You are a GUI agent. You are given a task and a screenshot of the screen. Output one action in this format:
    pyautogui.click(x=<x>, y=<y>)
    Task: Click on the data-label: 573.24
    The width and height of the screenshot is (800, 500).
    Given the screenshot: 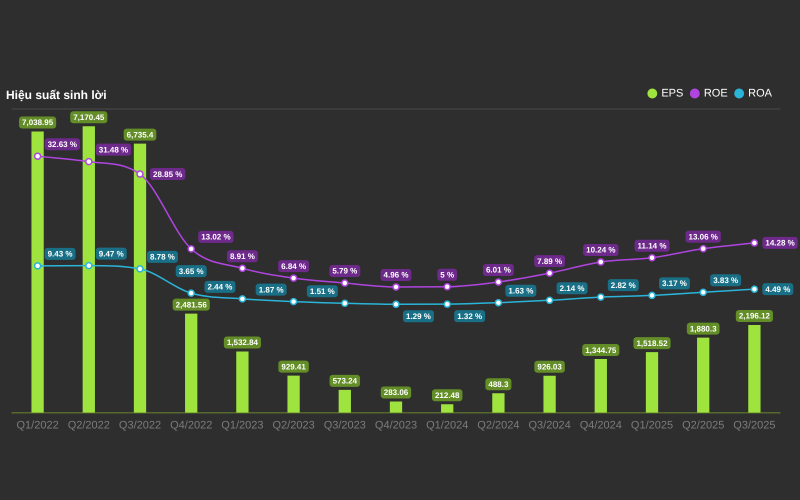 What is the action you would take?
    pyautogui.click(x=345, y=381)
    